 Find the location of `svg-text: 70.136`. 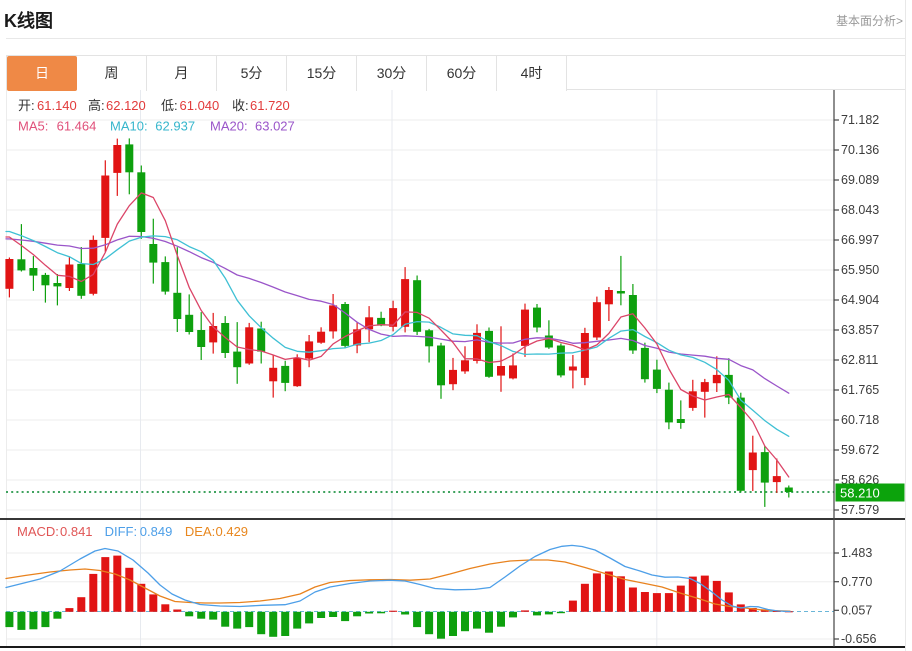

svg-text: 70.136 is located at coordinates (860, 150).